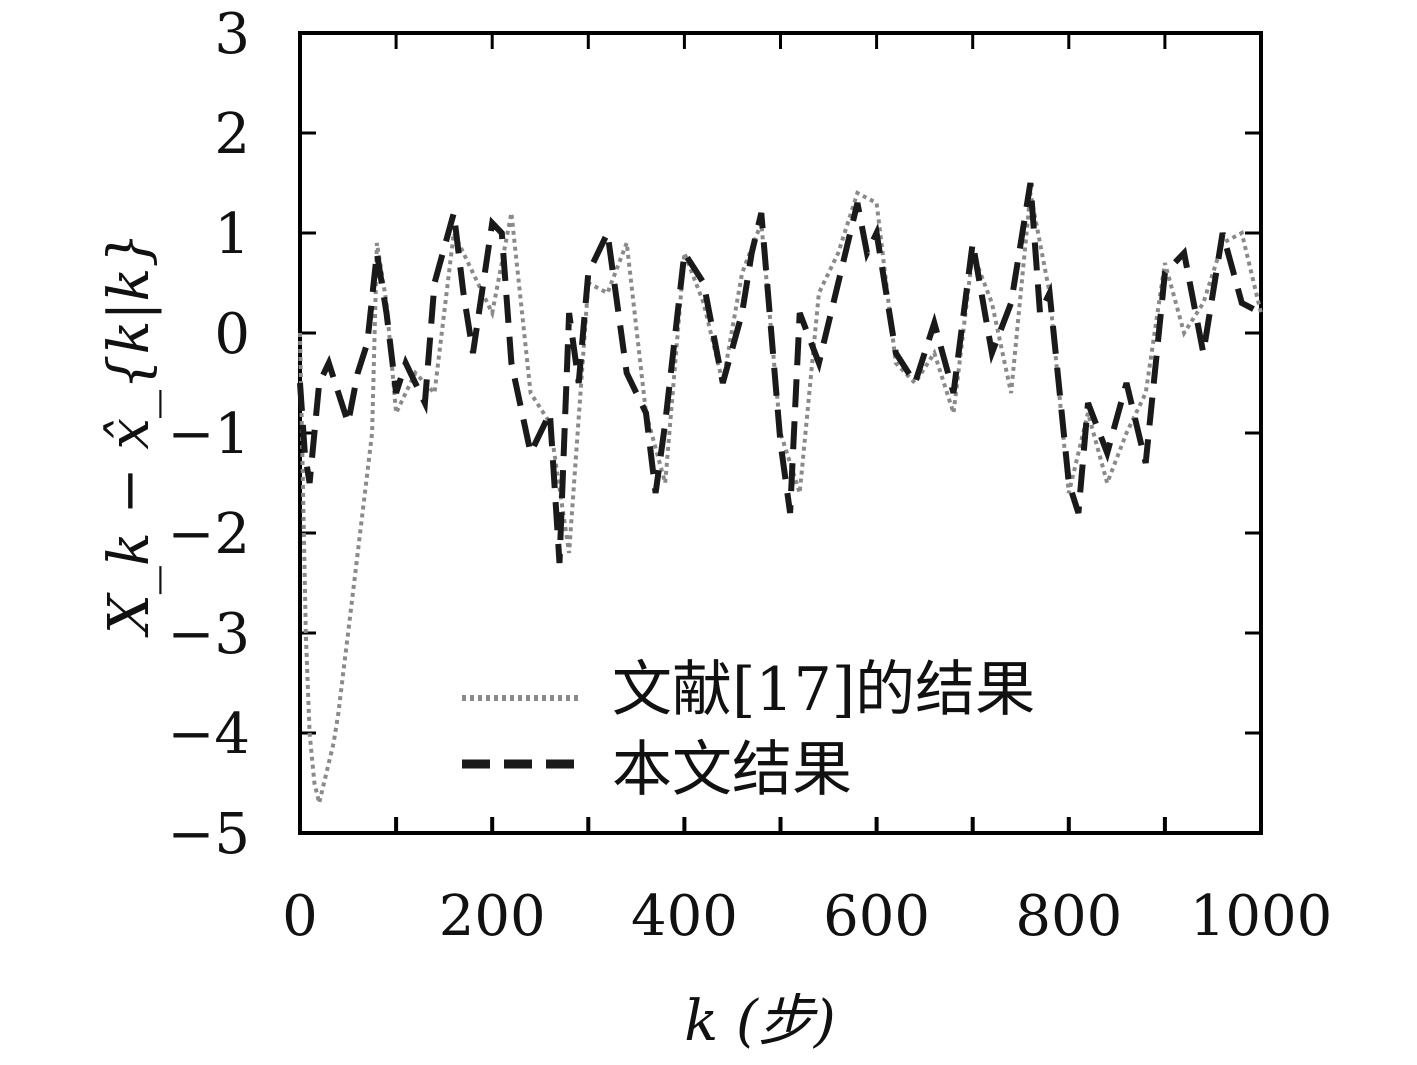  Describe the element at coordinates (208, 634) in the screenshot. I see `y-tick-label: −3` at that location.